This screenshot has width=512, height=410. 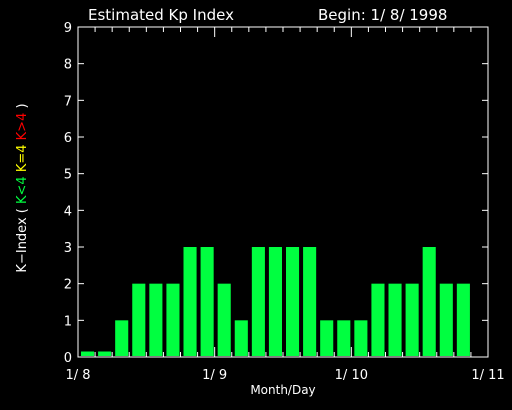 What do you see at coordinates (351, 375) in the screenshot?
I see `x-tick-label: 1/ 10` at bounding box center [351, 375].